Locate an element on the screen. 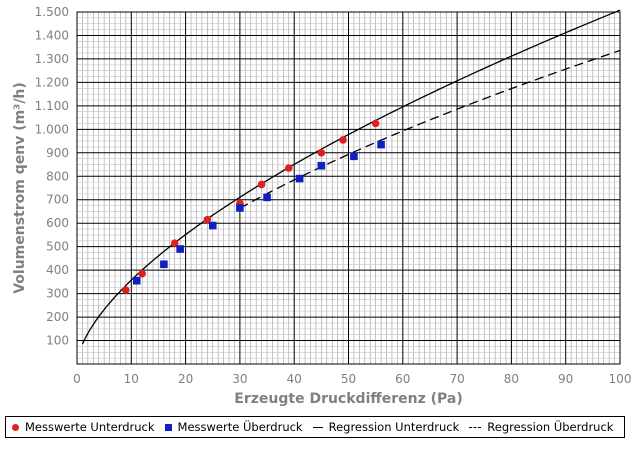  legend-label: Messwerte Unterdruck is located at coordinates (90, 427).